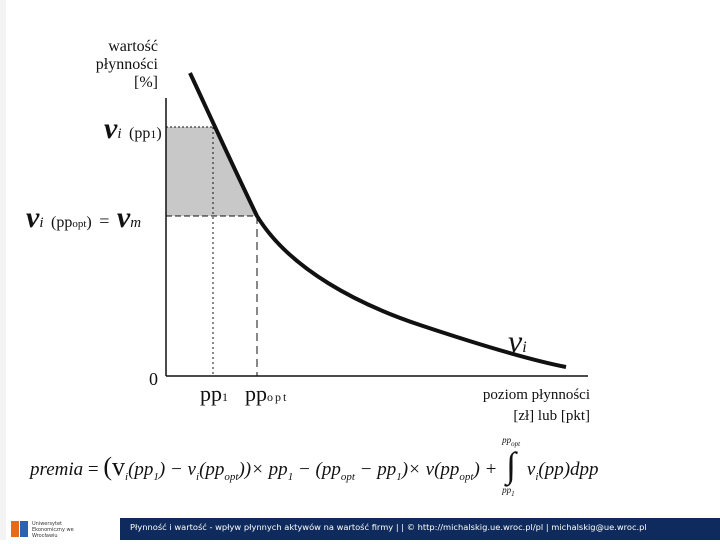 This screenshot has width=720, height=544. What do you see at coordinates (153, 379) in the screenshot?
I see `origin-zero: 0` at bounding box center [153, 379].